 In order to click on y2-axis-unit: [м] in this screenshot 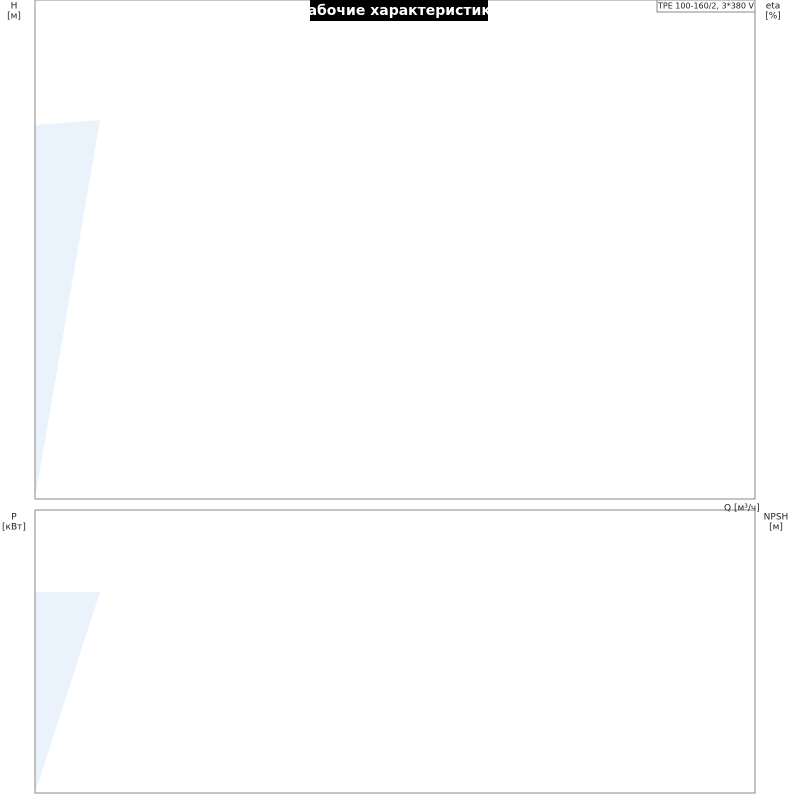, I will do `click(776, 528)`.